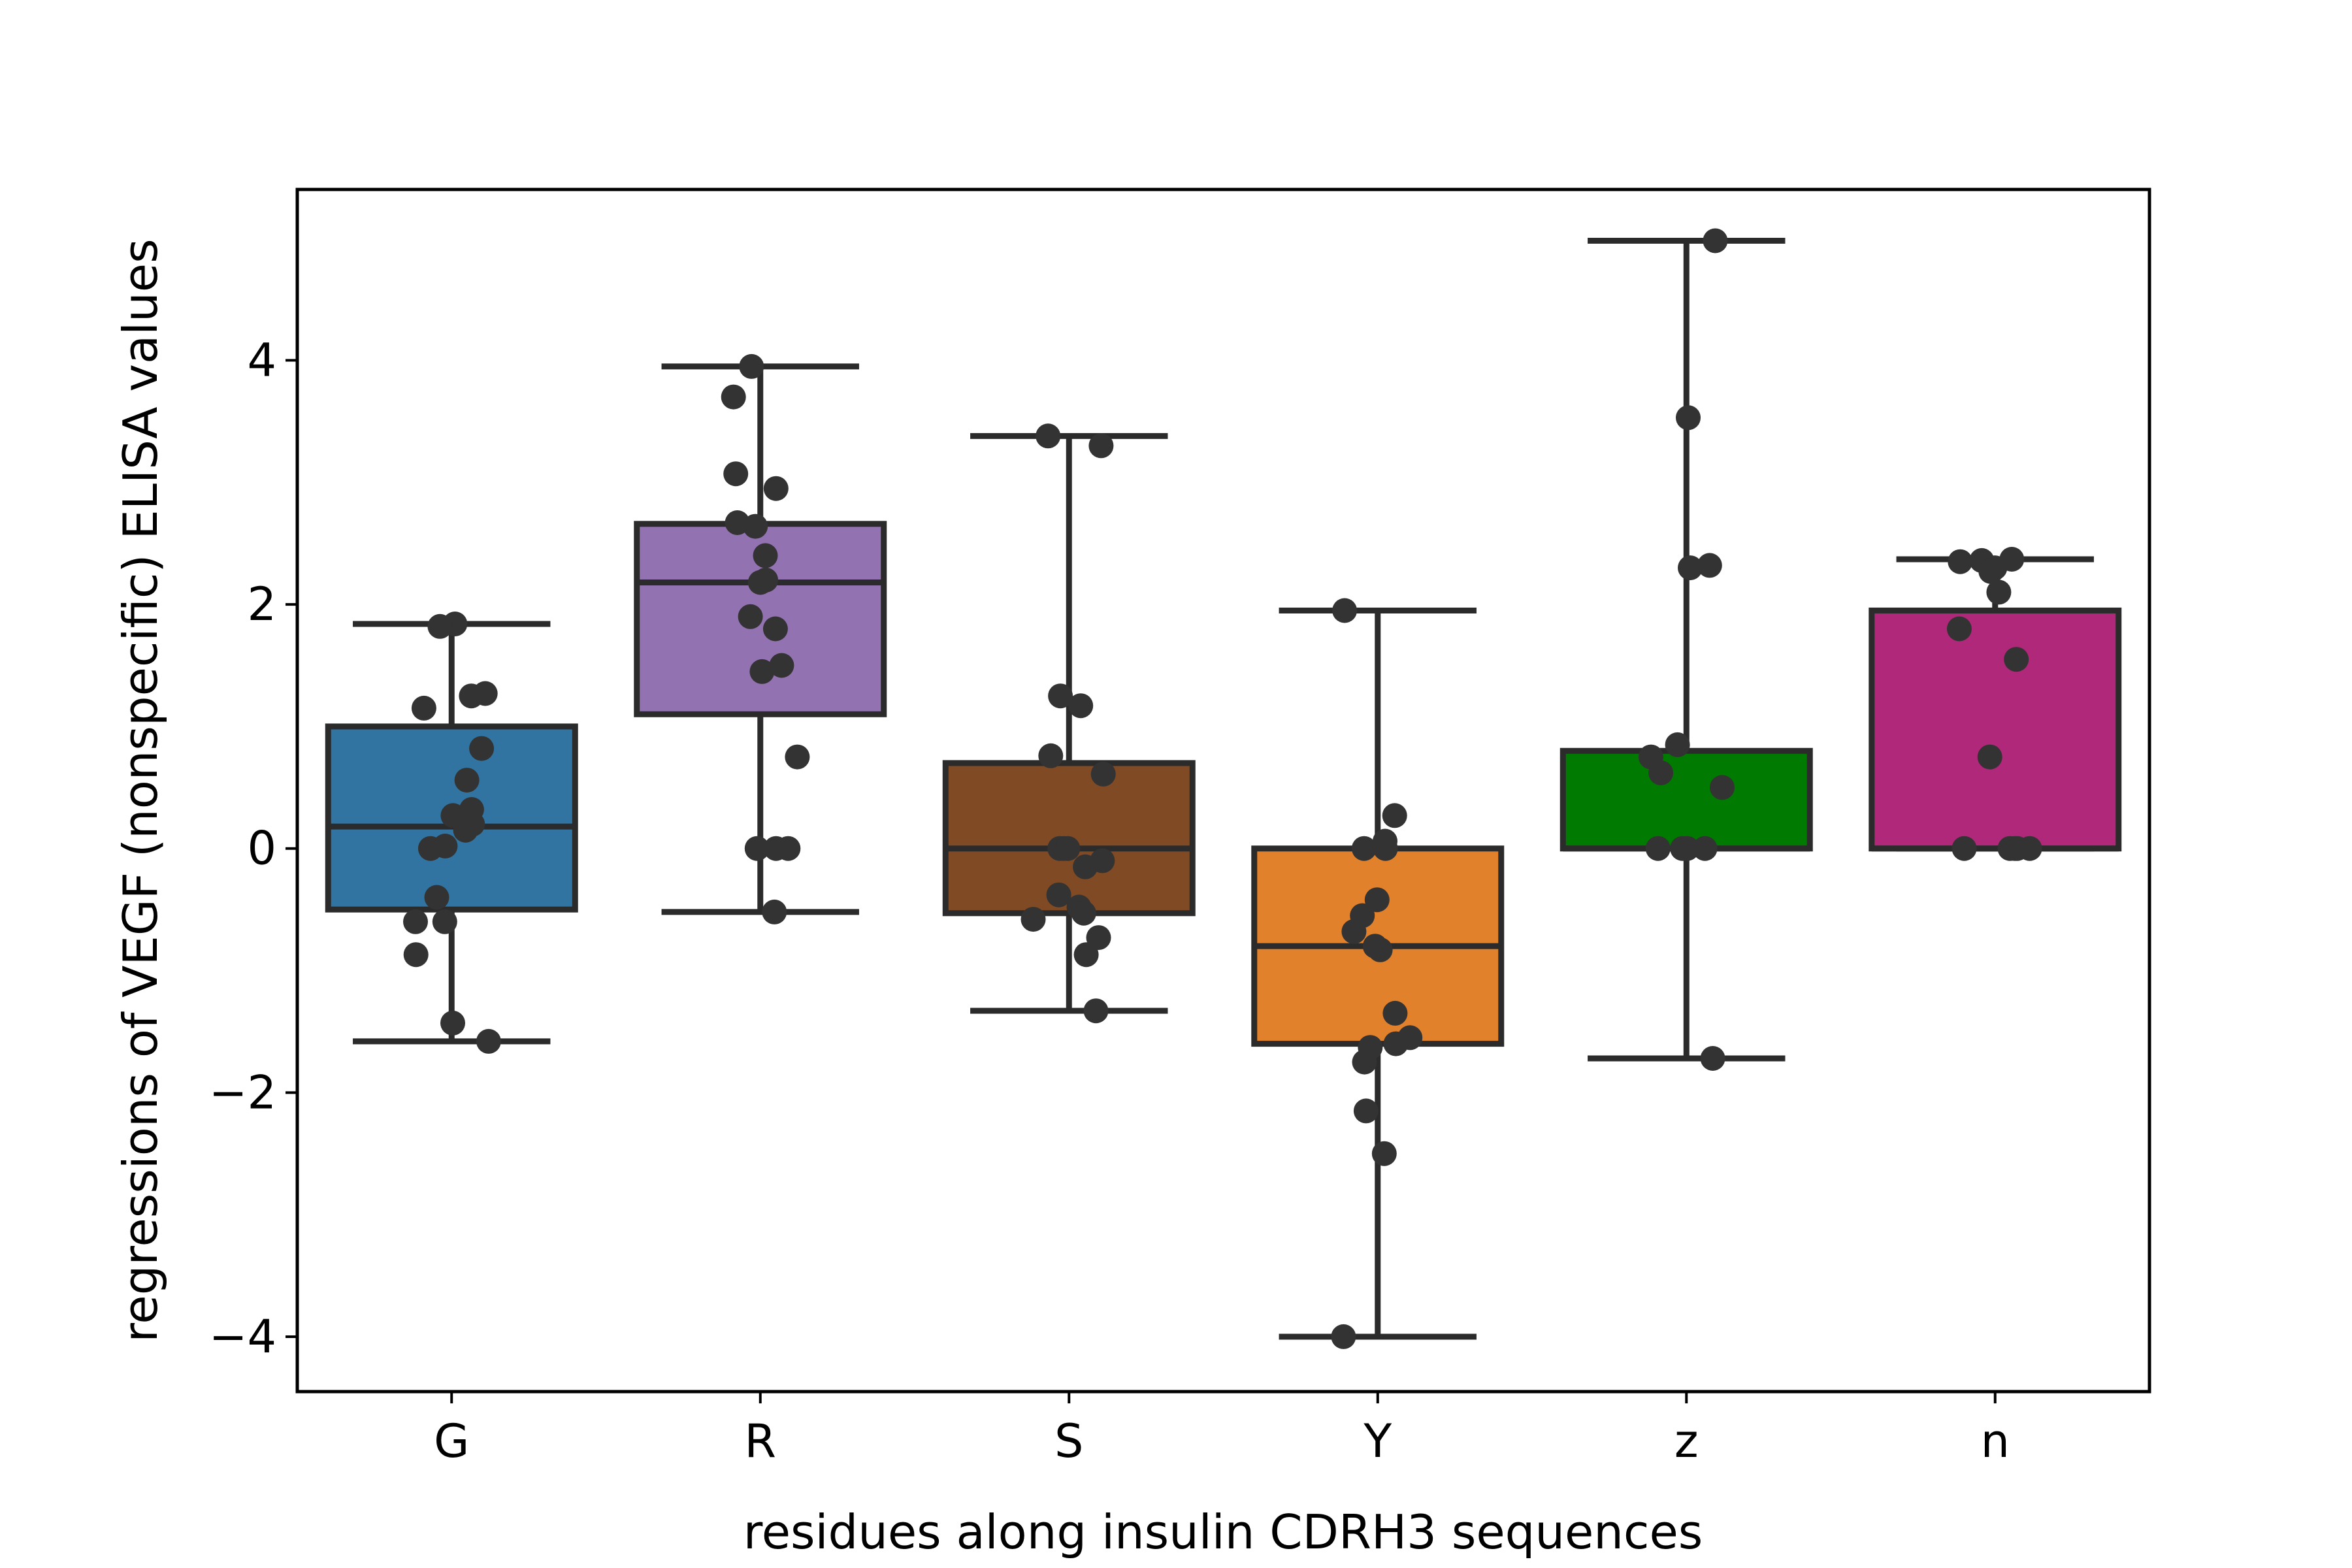  Describe the element at coordinates (1069, 723) in the screenshot. I see `box-group-S` at that location.